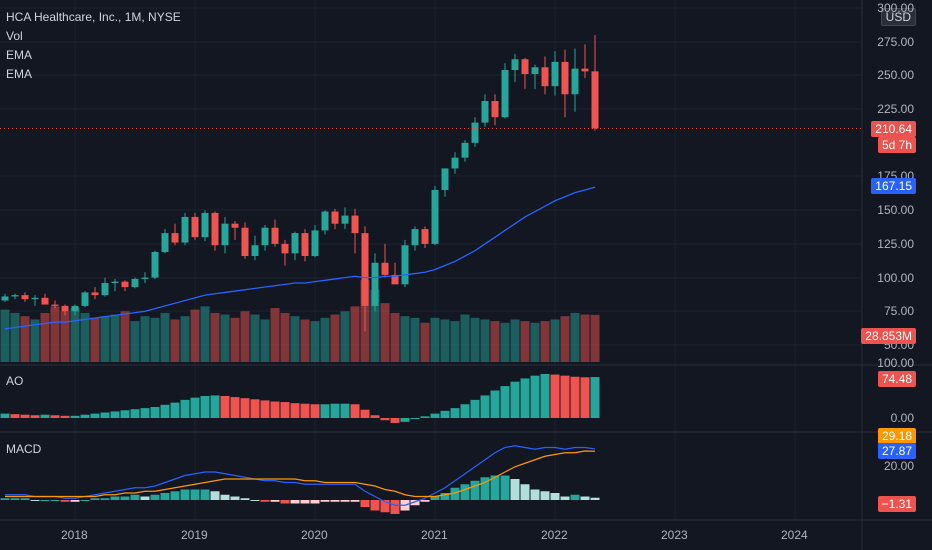 This screenshot has width=932, height=550. What do you see at coordinates (19, 55) in the screenshot?
I see `legend-ema-1: EMA` at bounding box center [19, 55].